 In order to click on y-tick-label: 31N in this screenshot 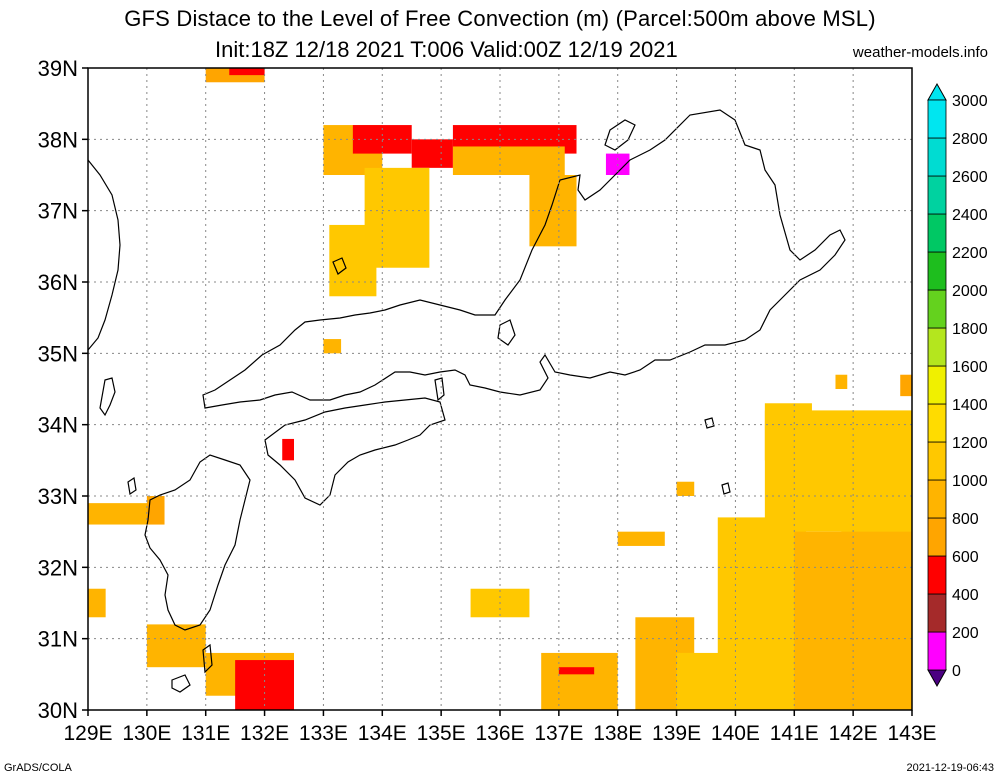, I will do `click(58, 639)`.